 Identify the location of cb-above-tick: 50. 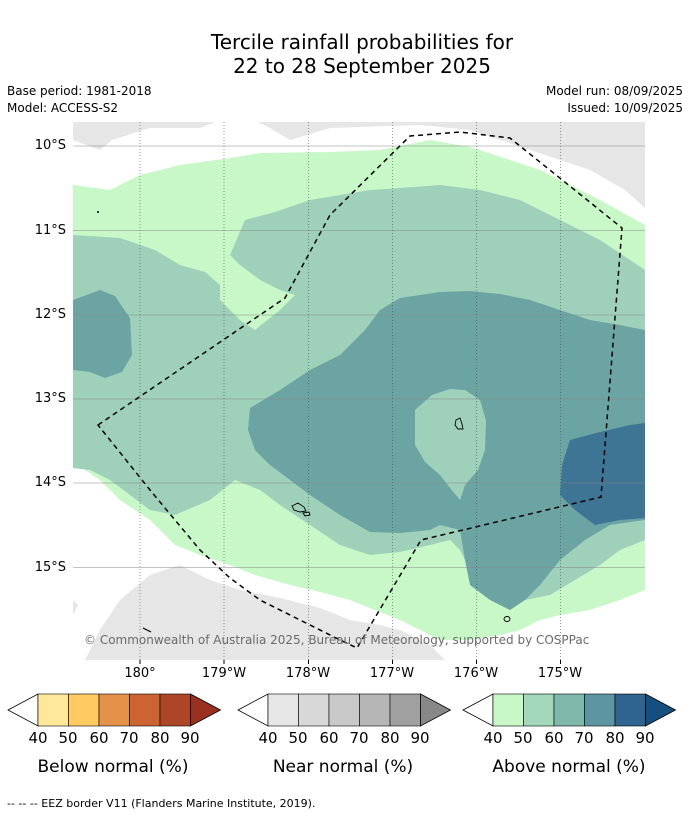
(523, 738).